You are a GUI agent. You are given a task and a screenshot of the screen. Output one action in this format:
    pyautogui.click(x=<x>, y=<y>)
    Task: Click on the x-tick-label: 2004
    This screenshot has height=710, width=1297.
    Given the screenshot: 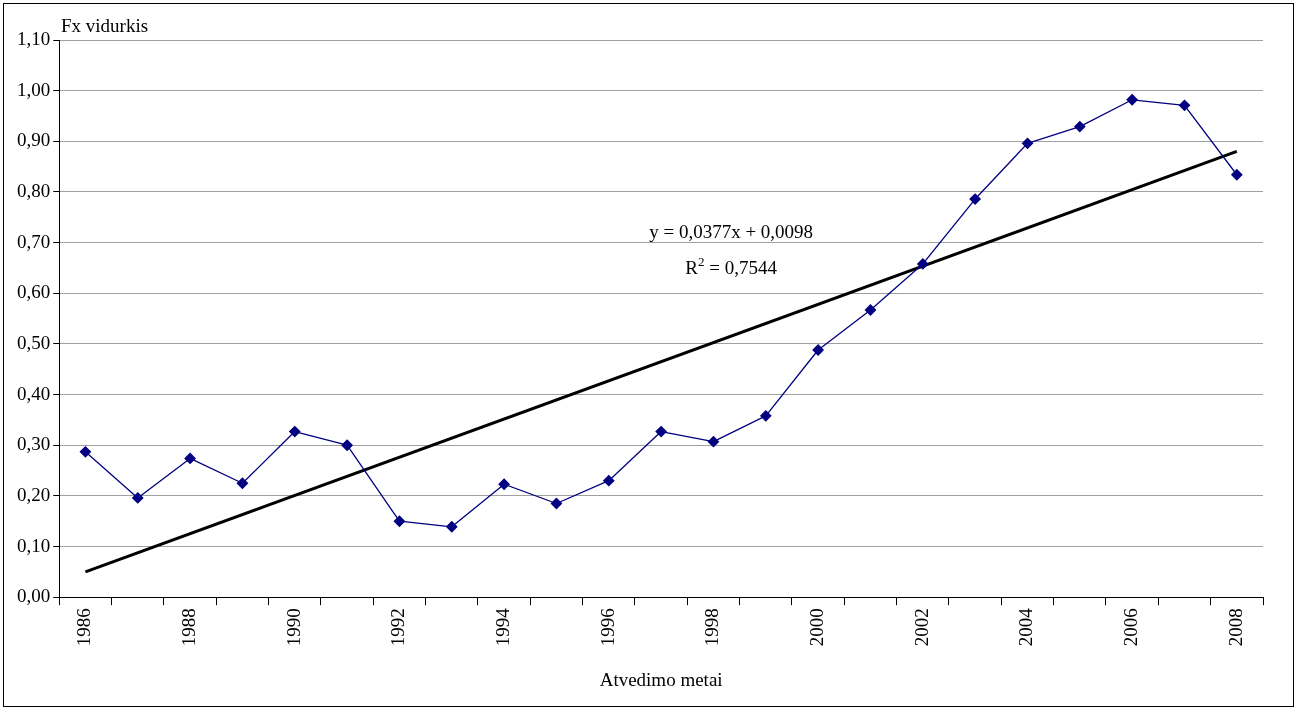 What is the action you would take?
    pyautogui.click(x=1026, y=627)
    